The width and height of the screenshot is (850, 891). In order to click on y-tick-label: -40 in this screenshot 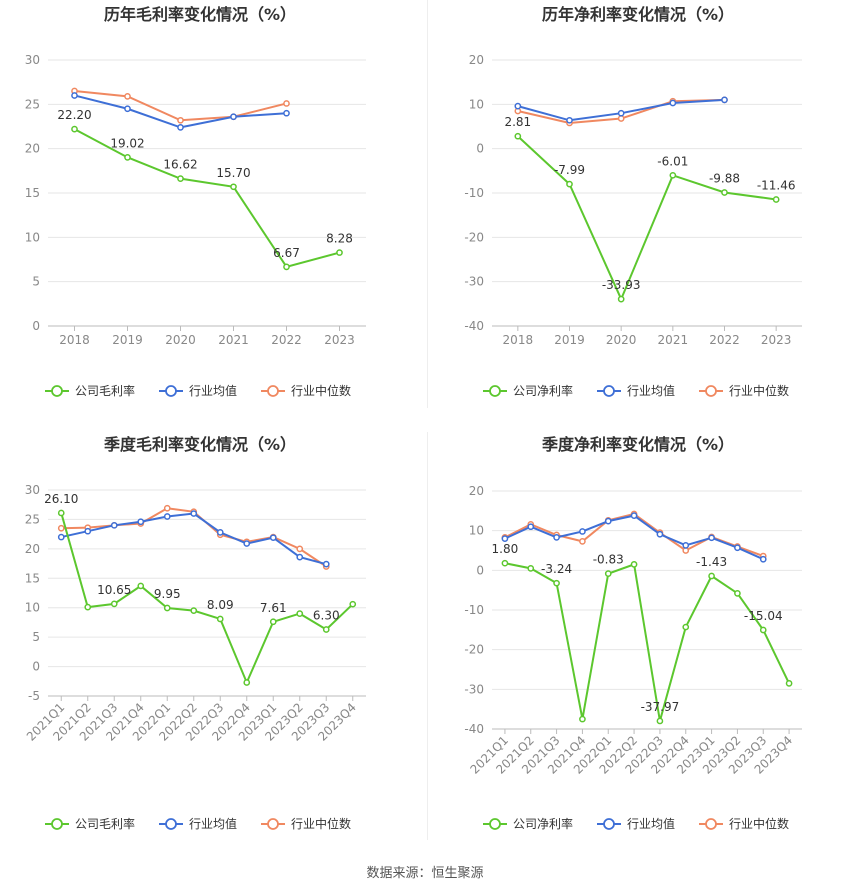, I will do `click(474, 326)`.